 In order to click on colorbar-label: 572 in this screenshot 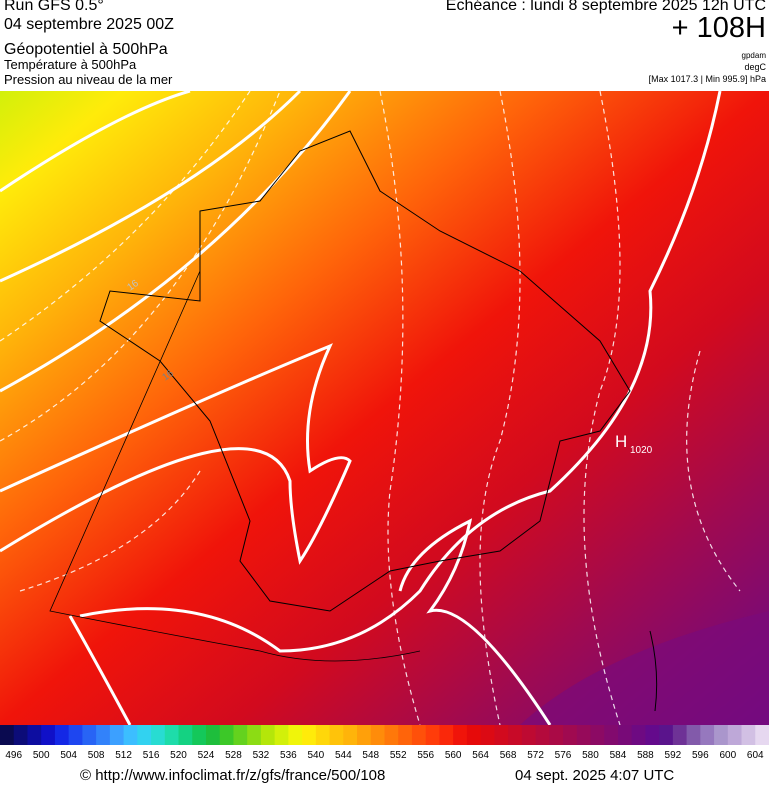, I will do `click(535, 755)`.